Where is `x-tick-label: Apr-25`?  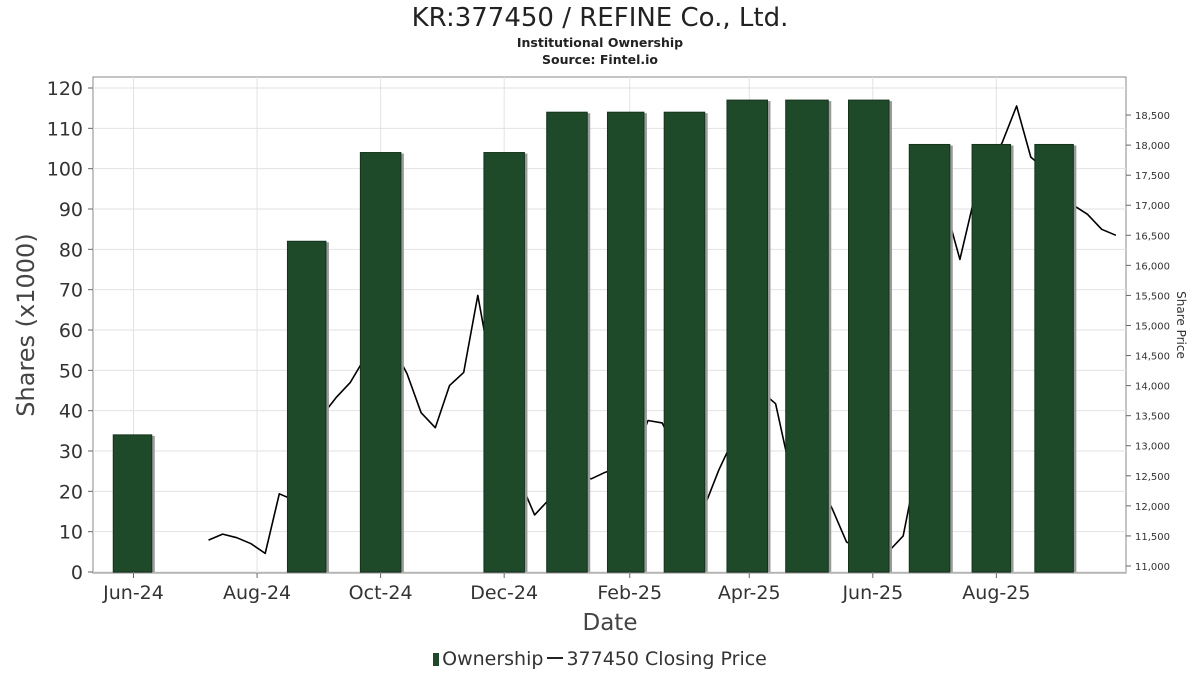 x-tick-label: Apr-25 is located at coordinates (749, 593).